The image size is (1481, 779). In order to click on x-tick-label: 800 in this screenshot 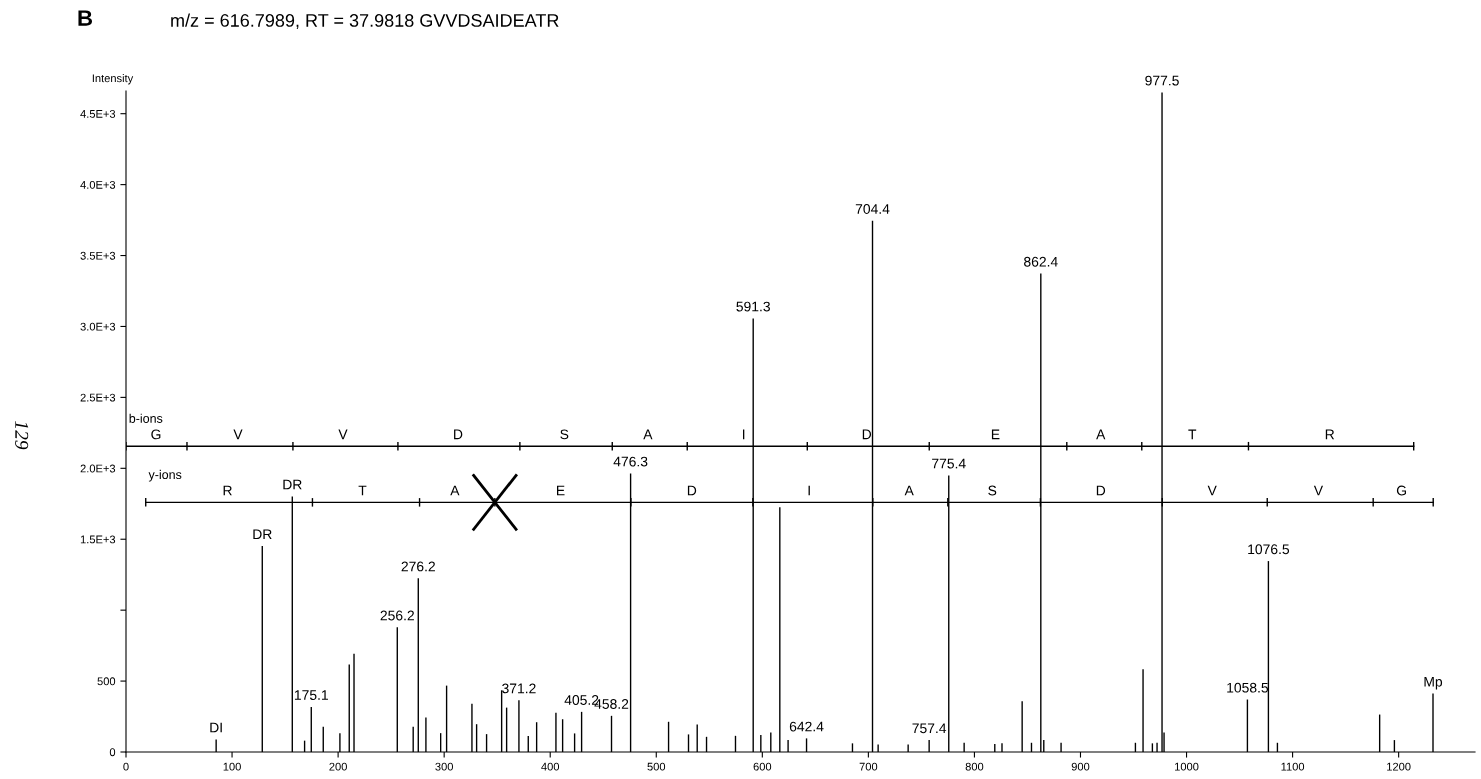, I will do `click(974, 766)`.